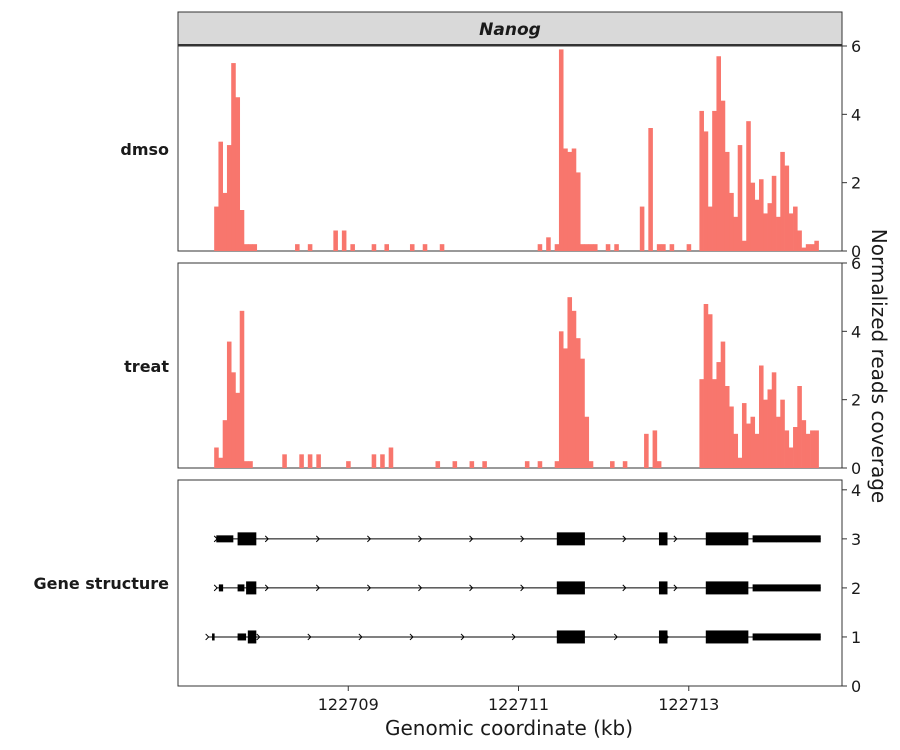 The width and height of the screenshot is (900, 750). What do you see at coordinates (856, 637) in the screenshot?
I see `y-tick-label-gene: 1` at bounding box center [856, 637].